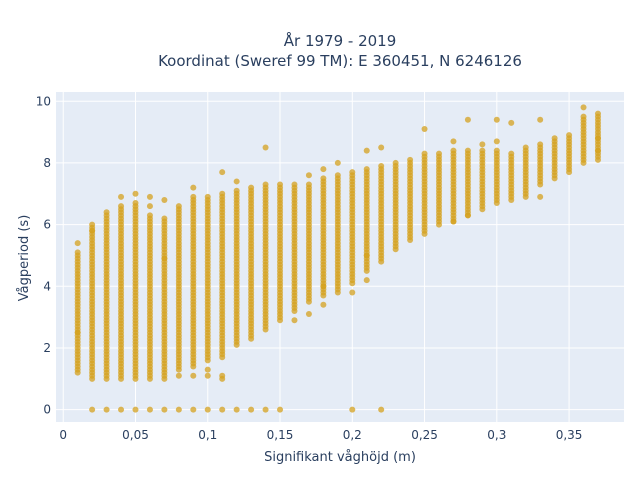 This screenshot has height=480, width=640. I want to click on y-tick-label: 2, so click(47, 348).